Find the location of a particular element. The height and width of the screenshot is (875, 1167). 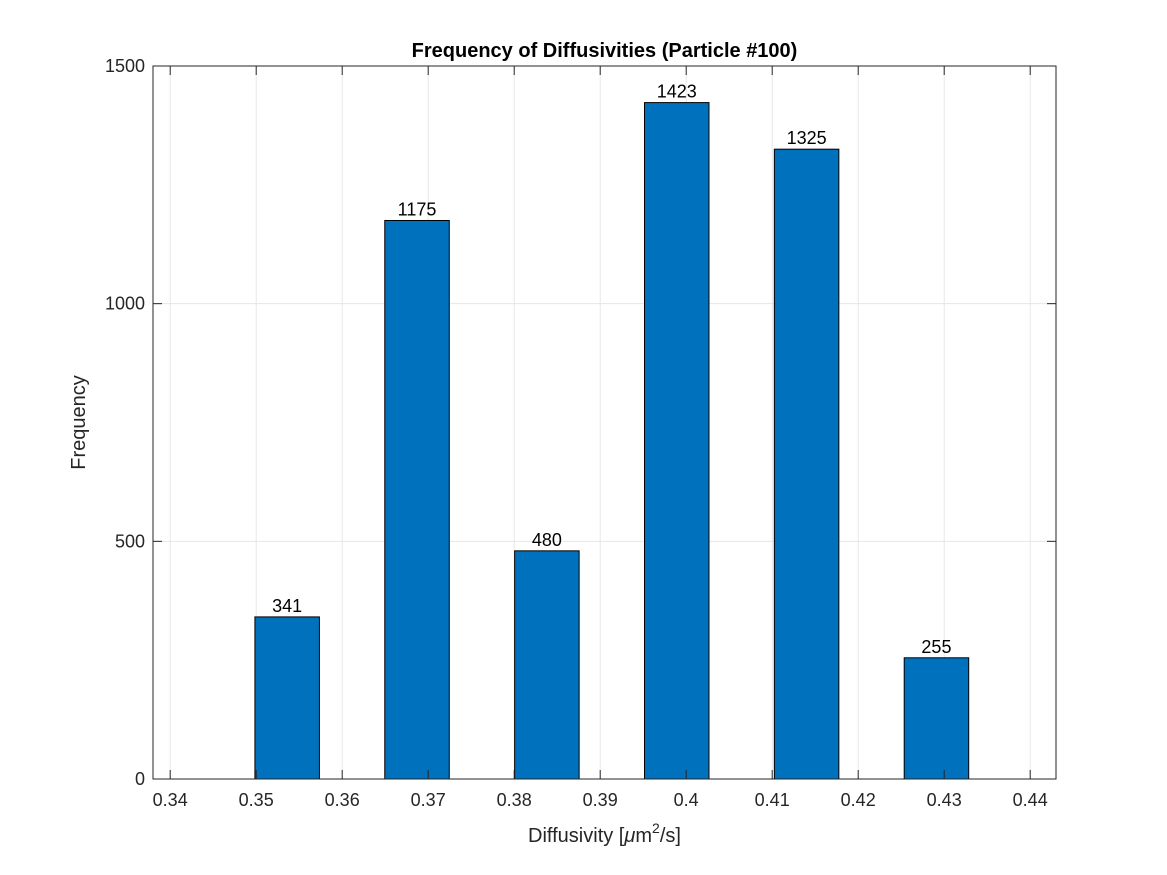

x-tick-label: 0.38 is located at coordinates (514, 800).